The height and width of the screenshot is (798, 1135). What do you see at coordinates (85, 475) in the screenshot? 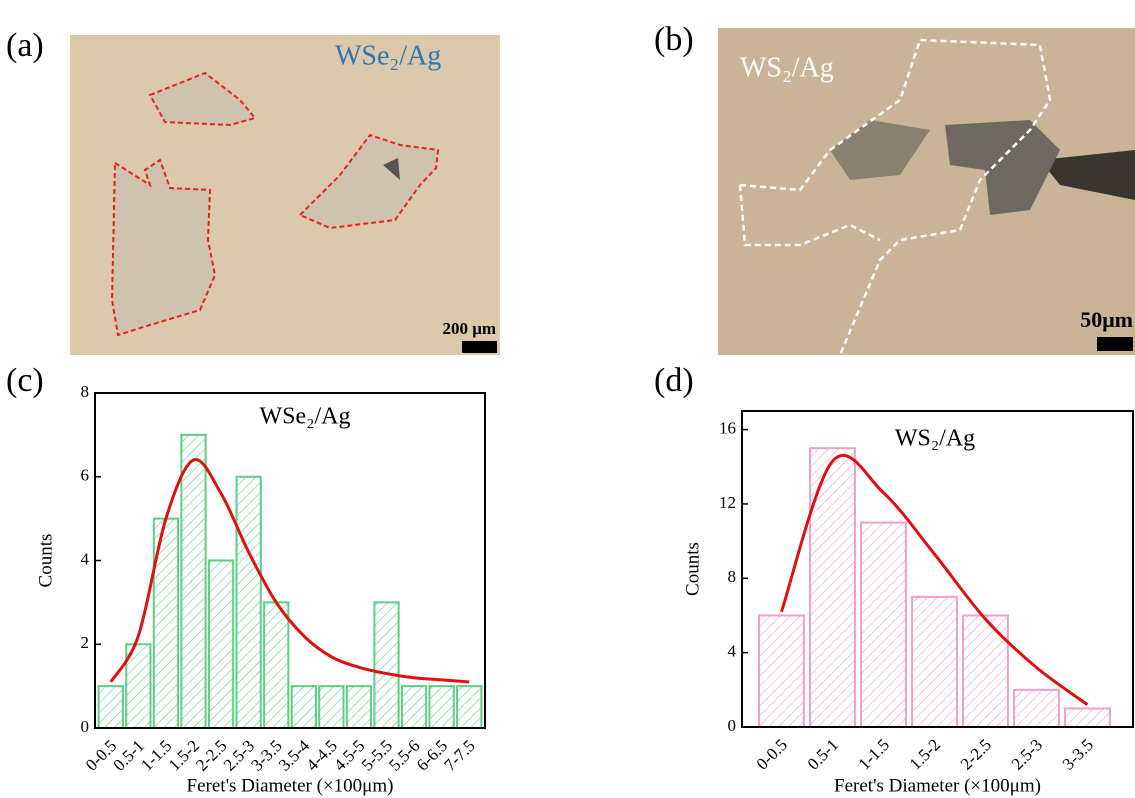
I see `y-tick-label: 6` at bounding box center [85, 475].